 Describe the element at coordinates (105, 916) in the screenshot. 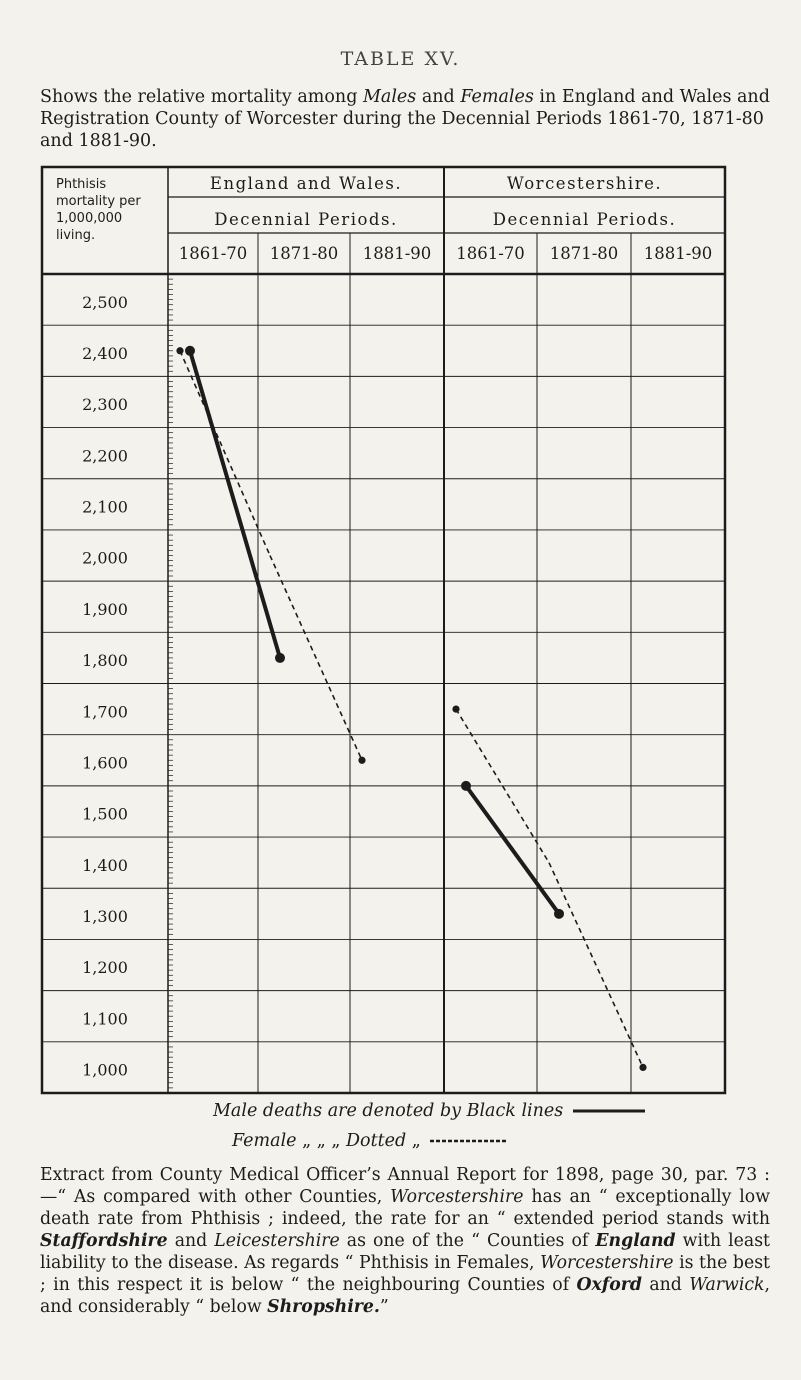

I see `y-tick-label: 1,300` at that location.